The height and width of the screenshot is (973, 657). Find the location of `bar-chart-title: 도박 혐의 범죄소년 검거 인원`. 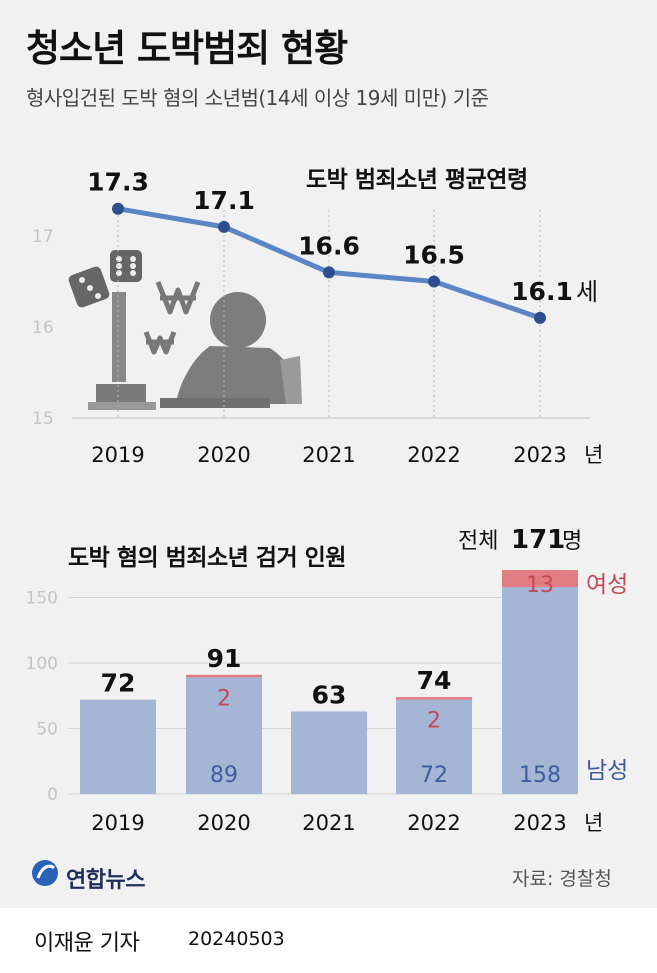

bar-chart-title: 도박 혐의 범죄소년 검거 인원 is located at coordinates (207, 558).